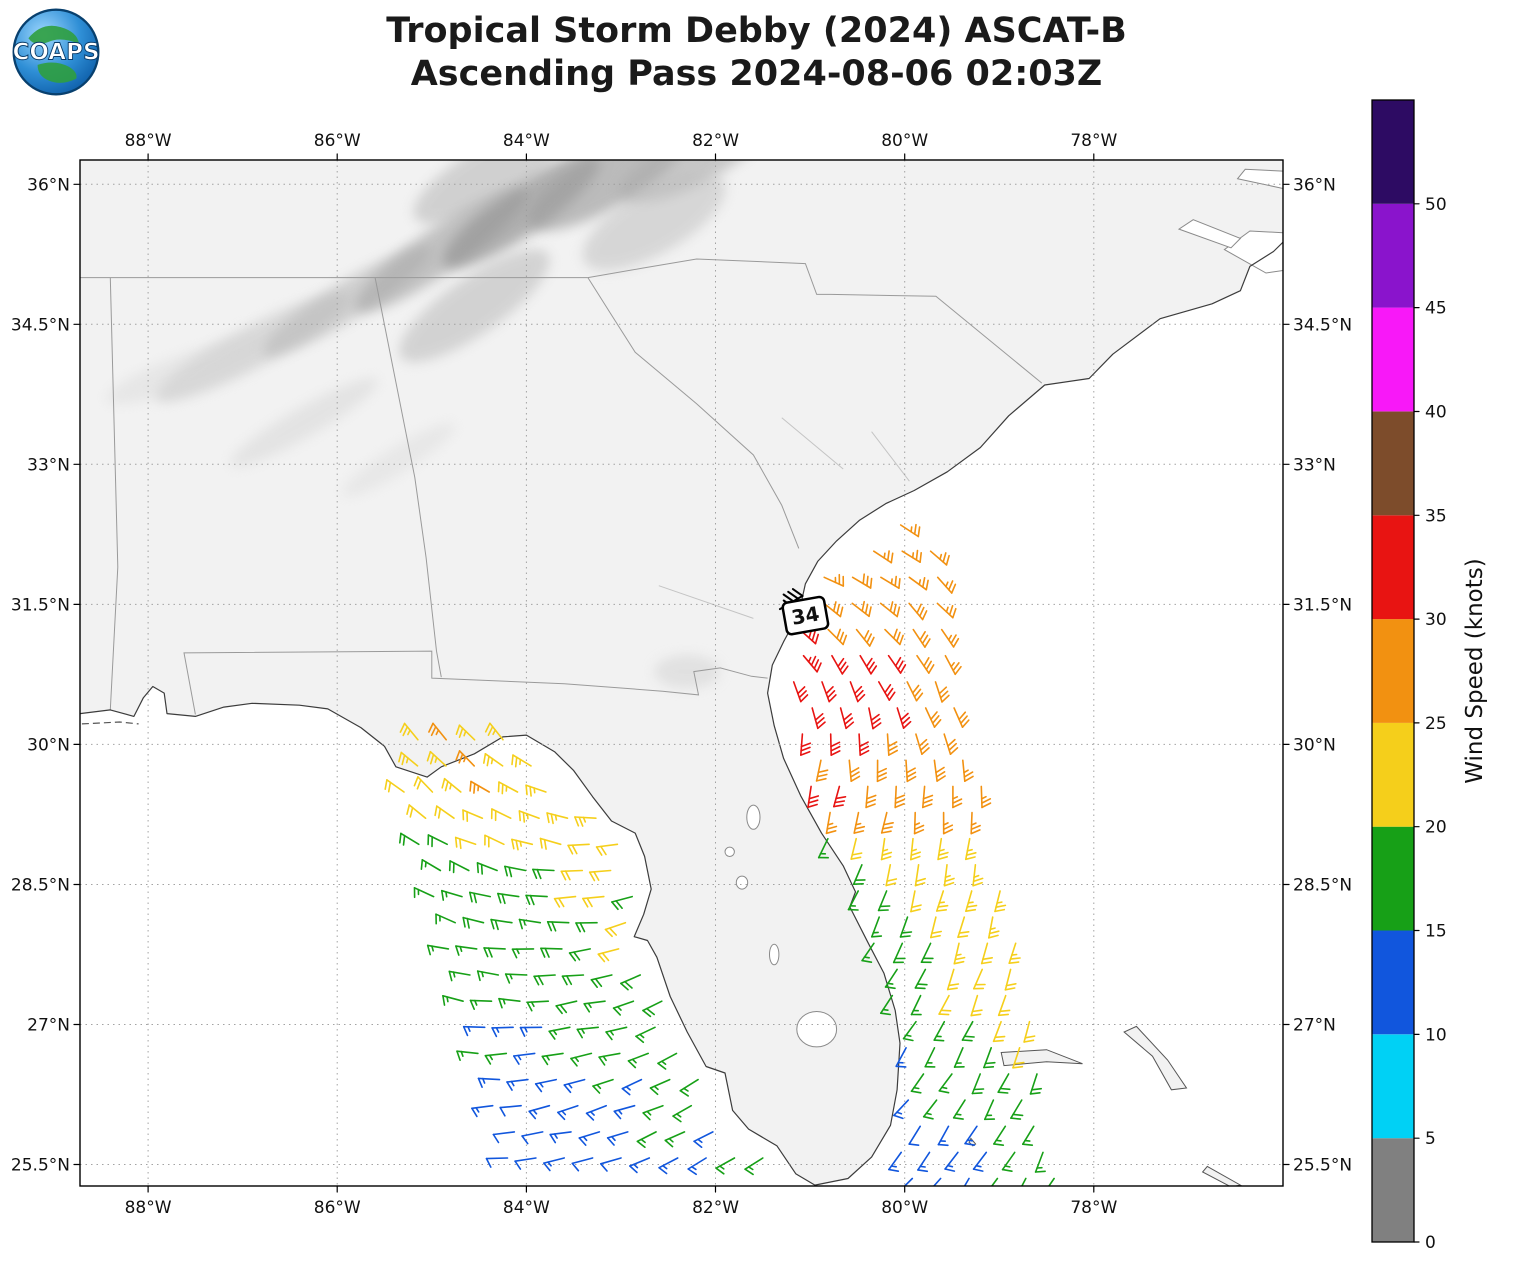 The width and height of the screenshot is (1513, 1264). I want to click on lake, so click(774, 954).